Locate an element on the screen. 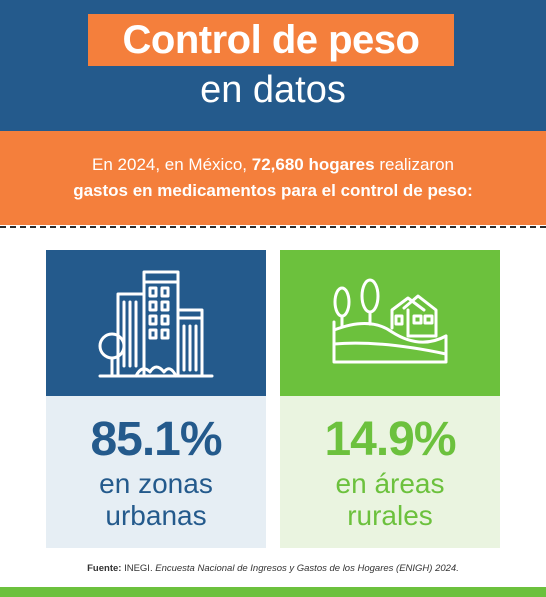 The height and width of the screenshot is (597, 546). page-title: Control de peso is located at coordinates (271, 40).